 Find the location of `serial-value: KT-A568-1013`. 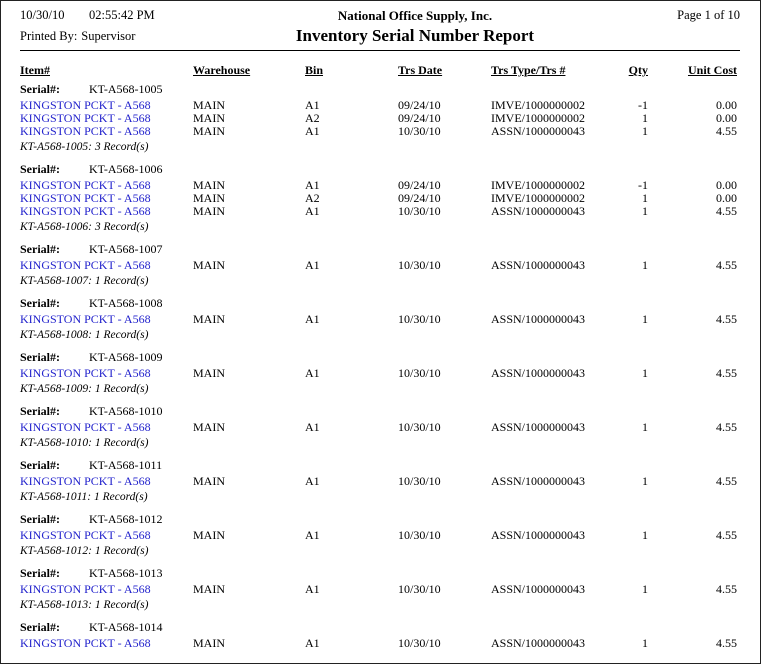

serial-value: KT-A568-1013 is located at coordinates (126, 573).